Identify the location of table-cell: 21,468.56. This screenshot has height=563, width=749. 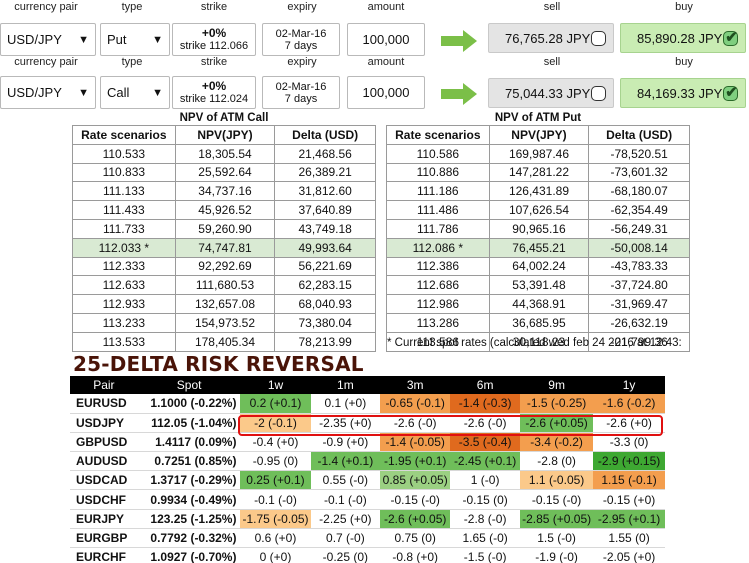
(325, 153).